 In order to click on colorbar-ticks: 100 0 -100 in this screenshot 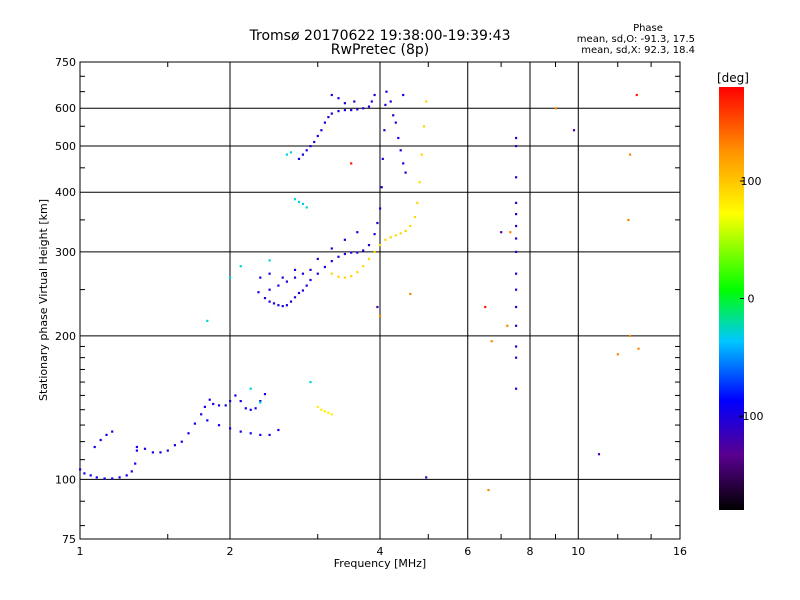, I will do `click(751, 299)`.